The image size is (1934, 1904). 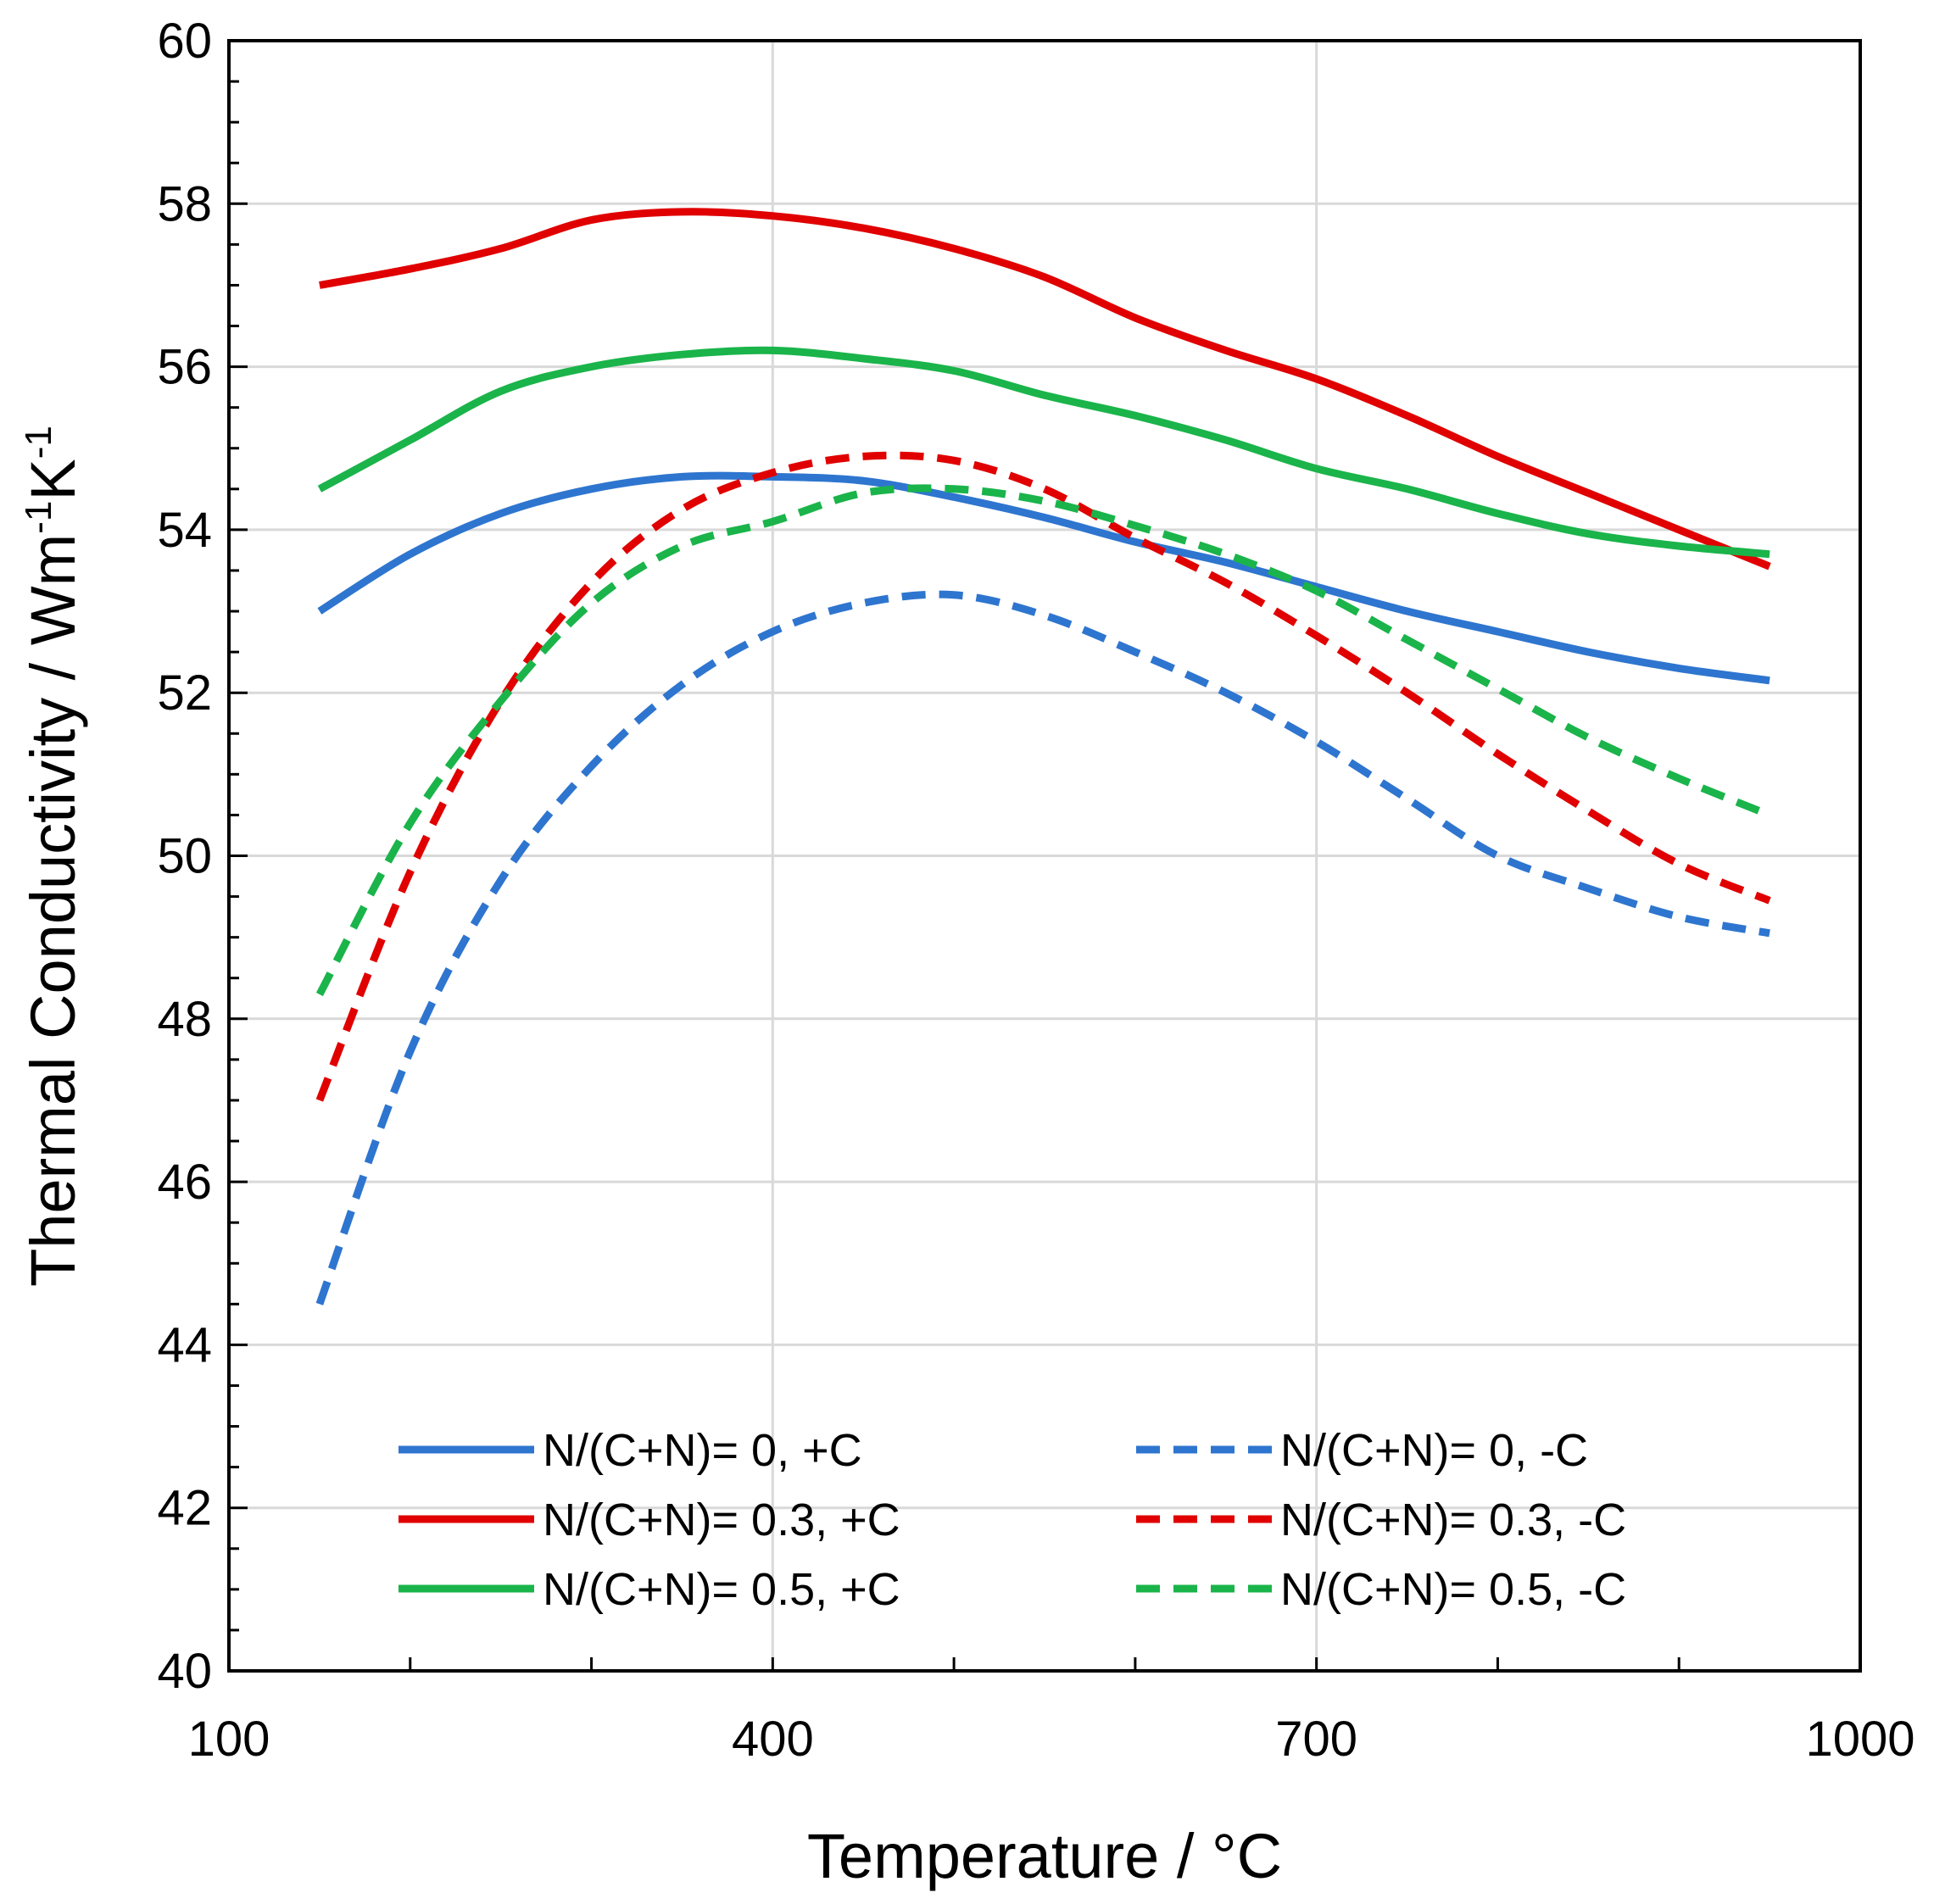 I want to click on legend-label-3: N/(C+N)= 0.5, +C, so click(x=721, y=1590).